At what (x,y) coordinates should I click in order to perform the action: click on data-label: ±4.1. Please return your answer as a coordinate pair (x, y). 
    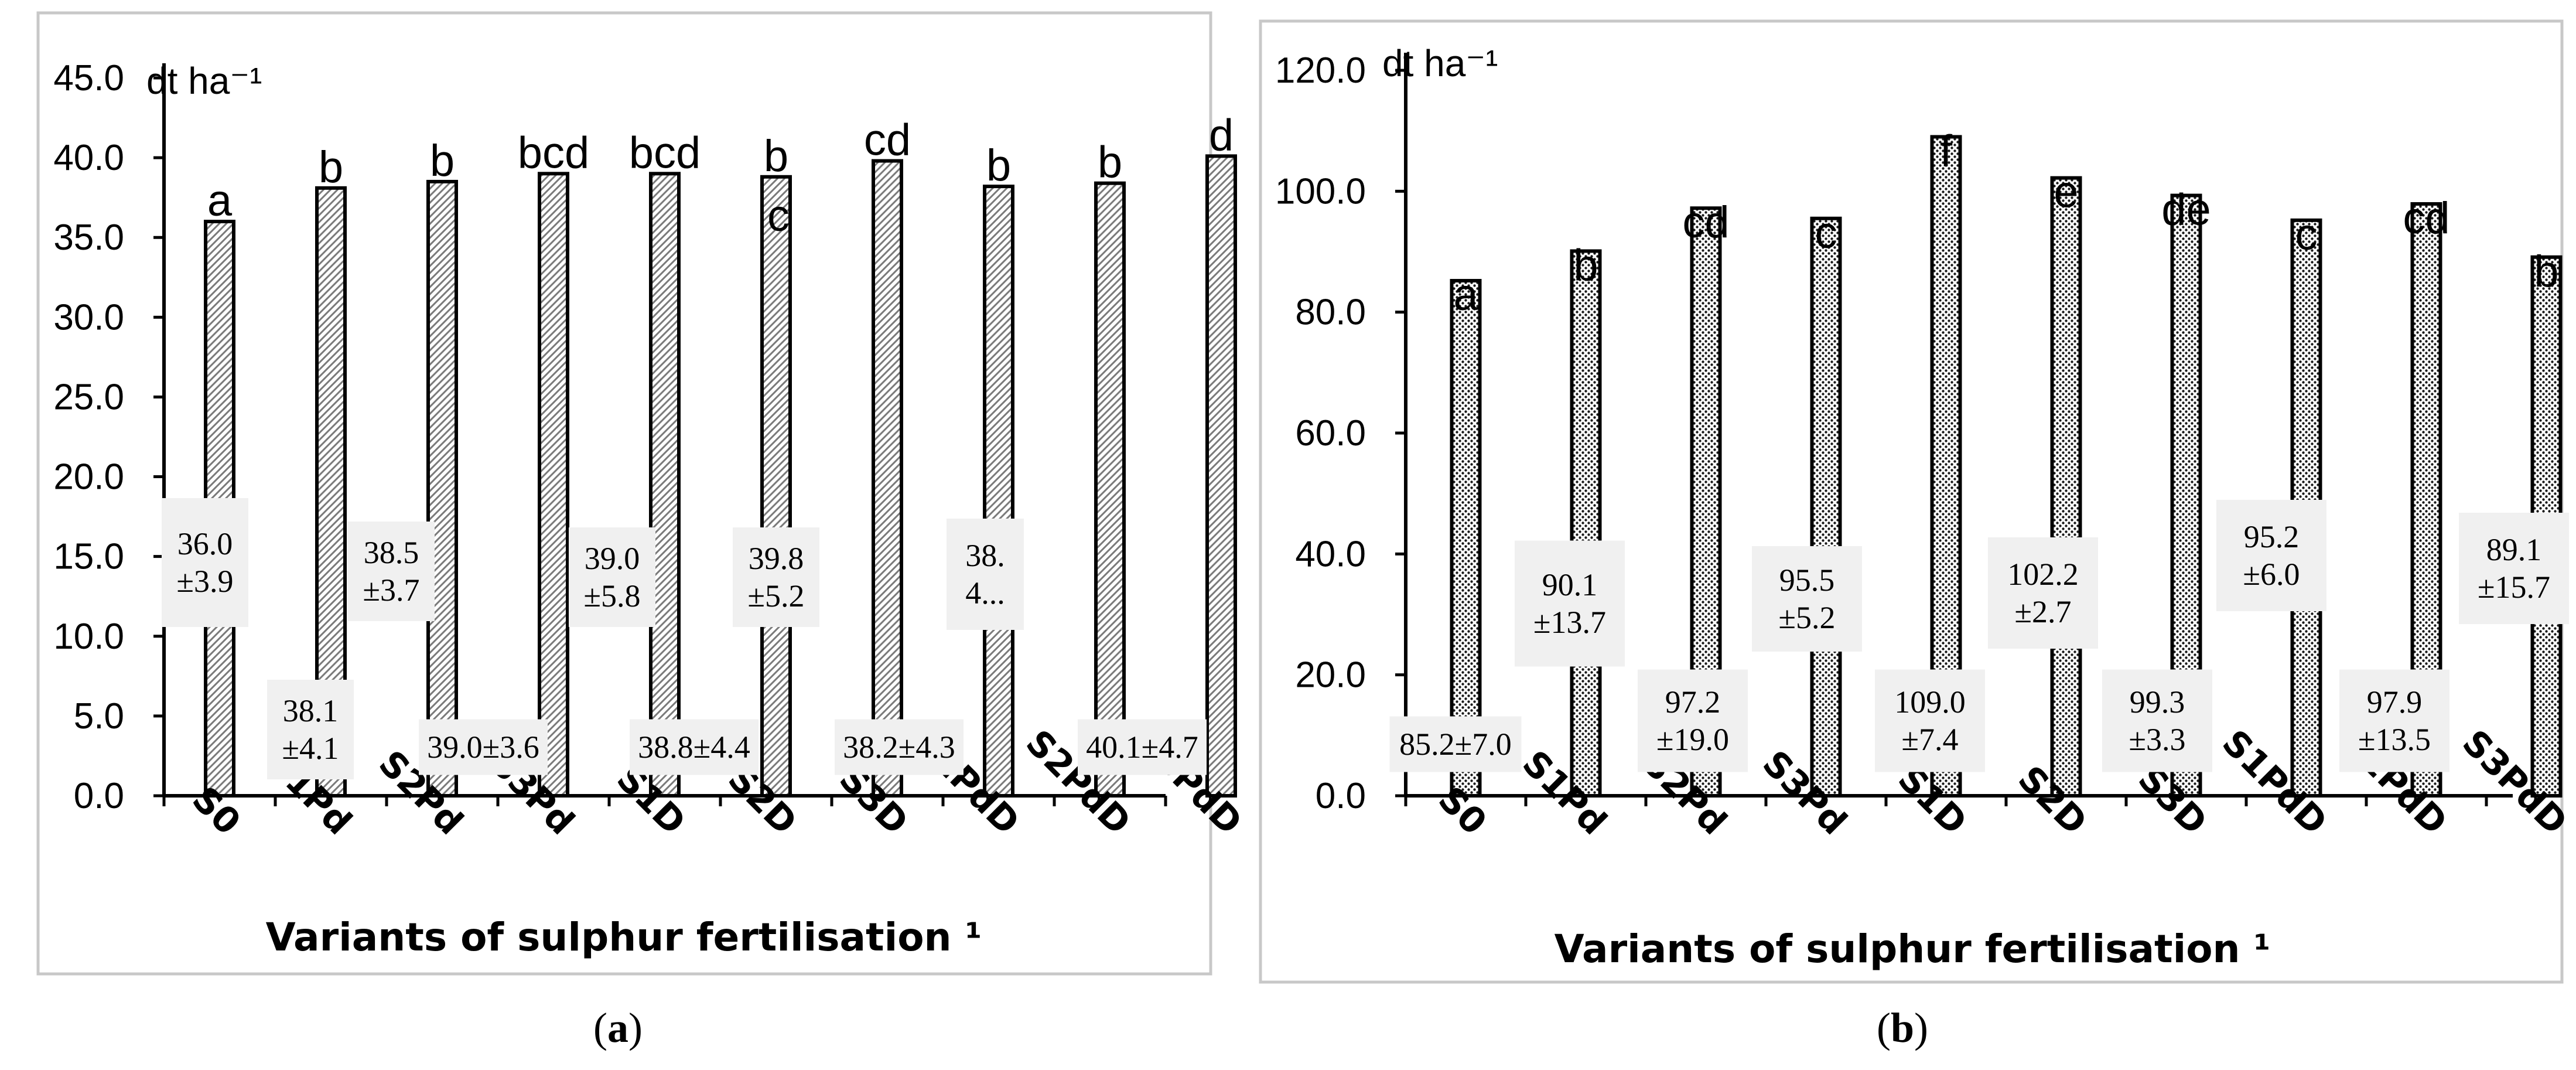
    Looking at the image, I should click on (311, 748).